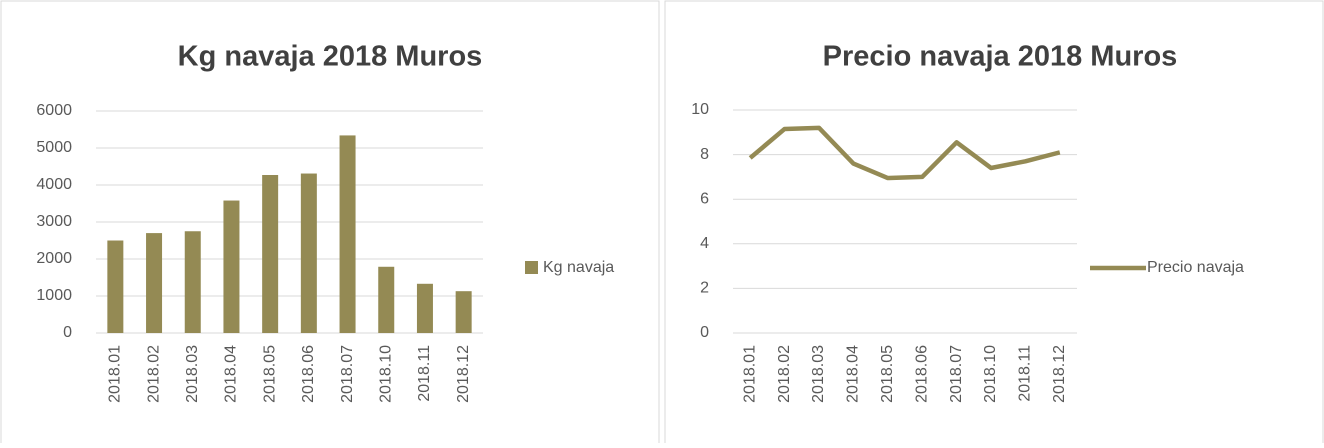  What do you see at coordinates (1000, 57) in the screenshot?
I see `chart-title: Precio navaja 2018 Muros` at bounding box center [1000, 57].